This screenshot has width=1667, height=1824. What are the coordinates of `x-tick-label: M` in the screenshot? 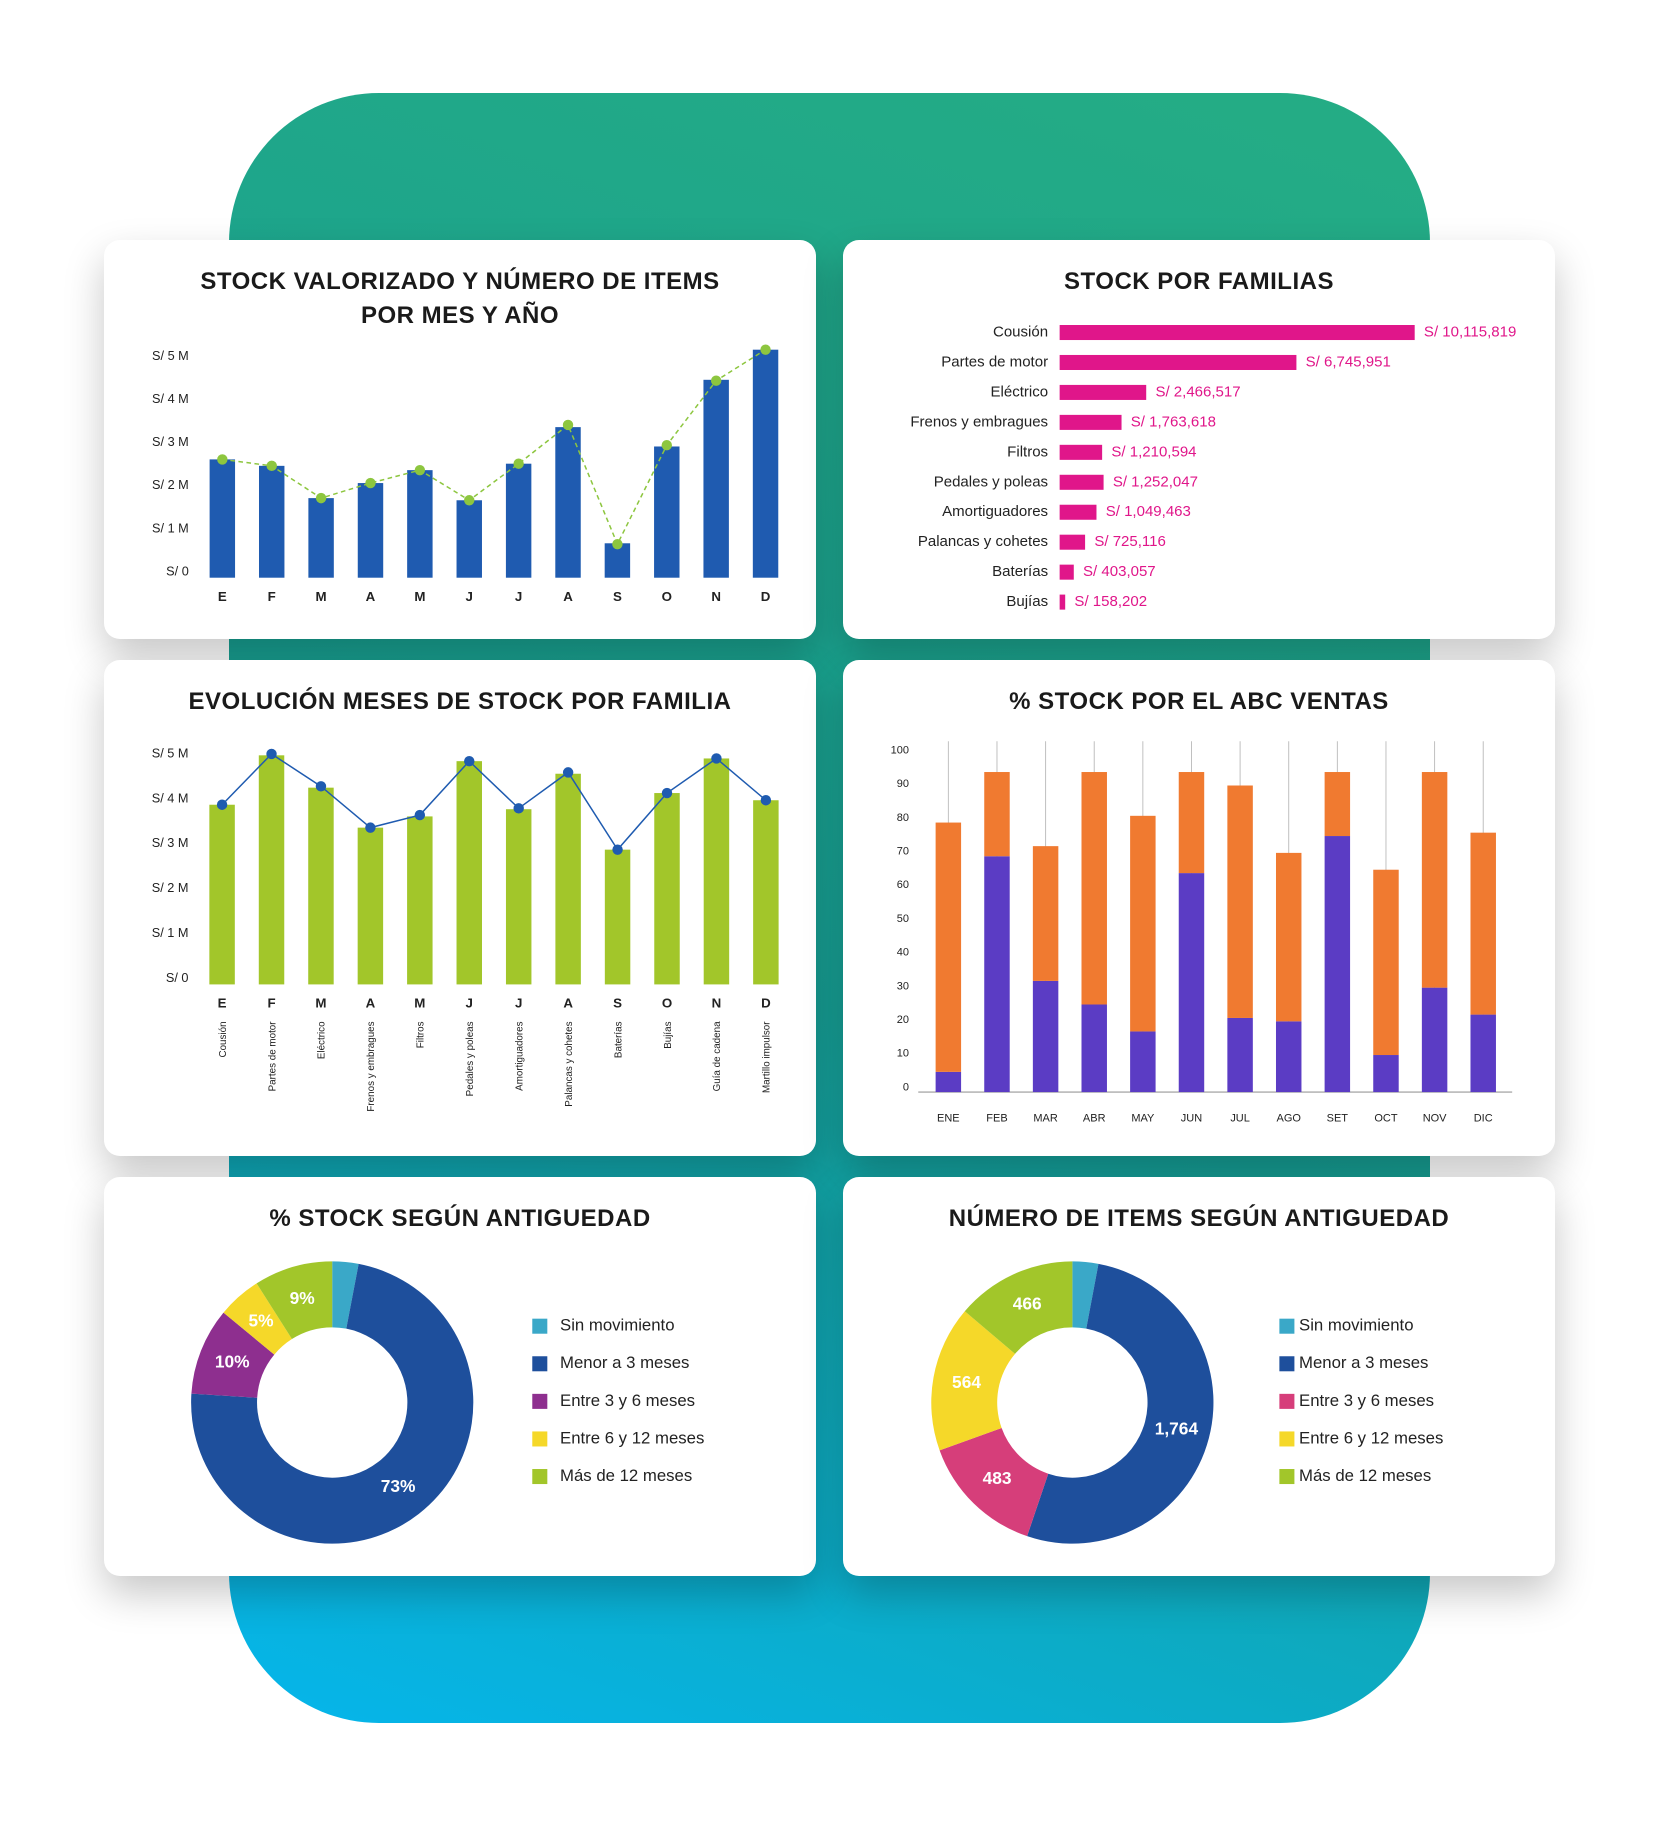 It's located at (321, 596).